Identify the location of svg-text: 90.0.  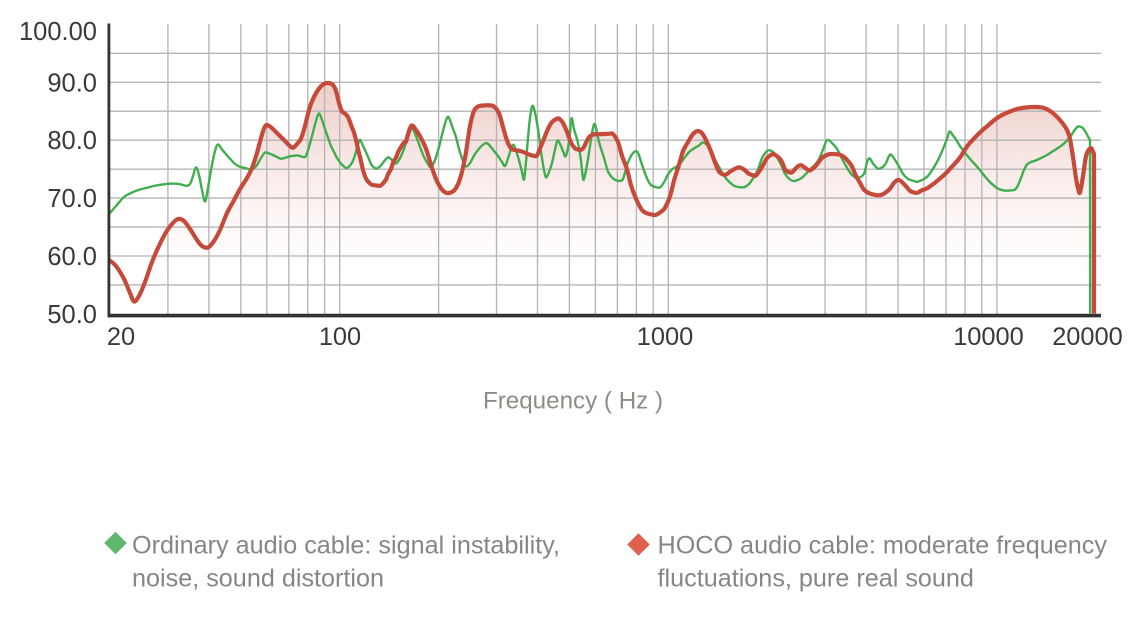
(72, 83).